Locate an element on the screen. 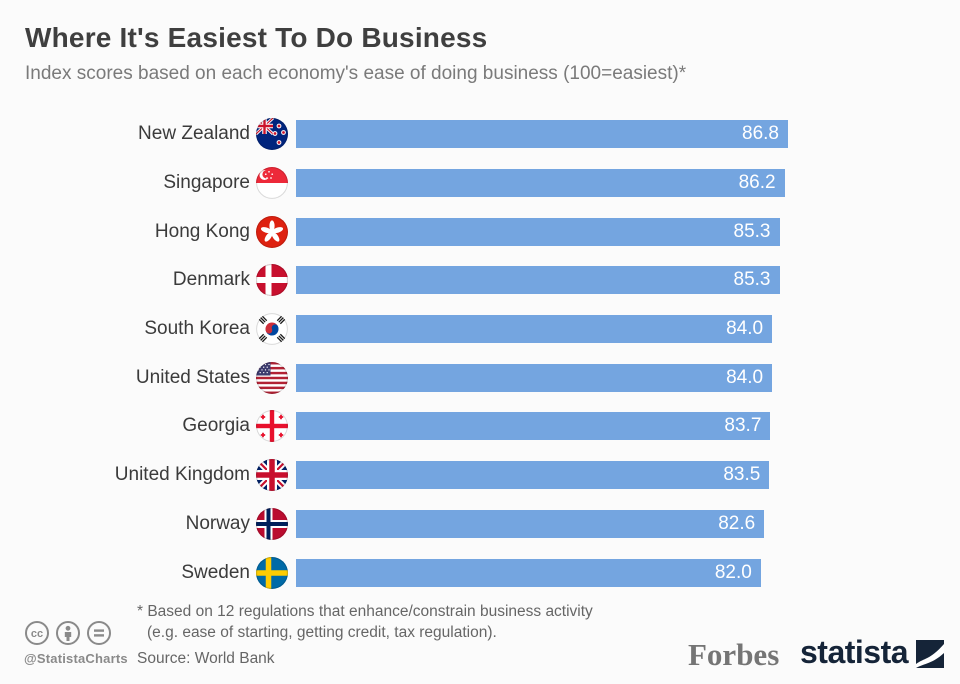  attribution-icon is located at coordinates (68, 633).